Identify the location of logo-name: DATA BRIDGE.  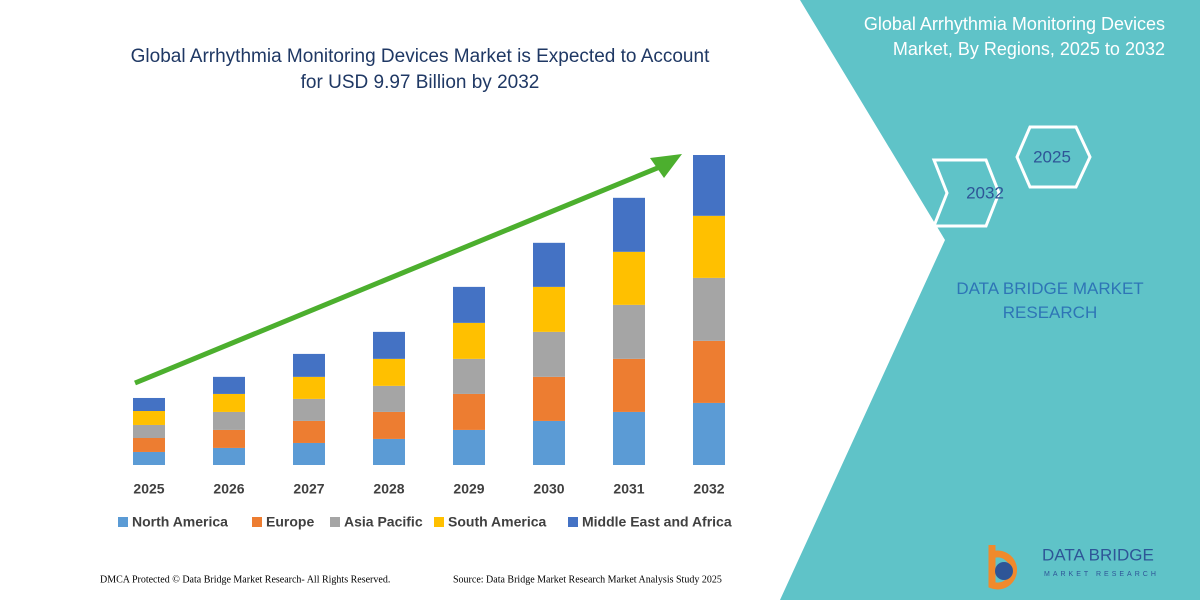
(1098, 554).